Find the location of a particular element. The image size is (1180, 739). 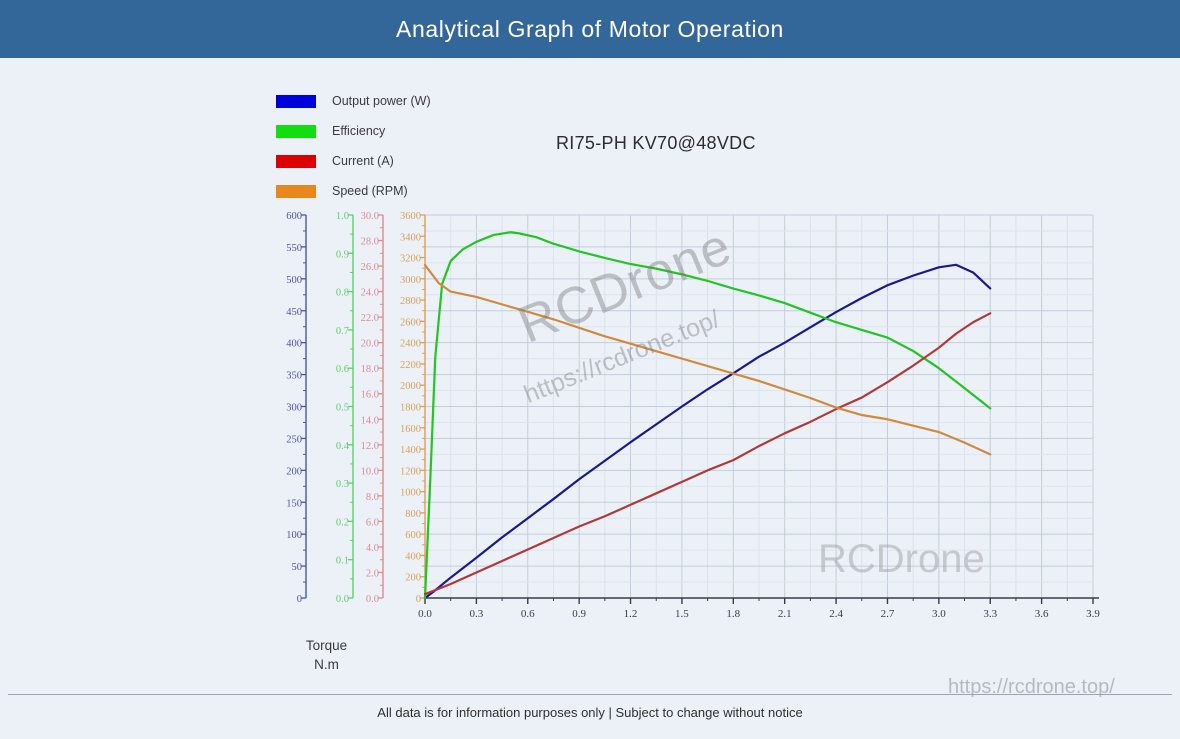

y-axis-tick-label: 1600 is located at coordinates (410, 429).